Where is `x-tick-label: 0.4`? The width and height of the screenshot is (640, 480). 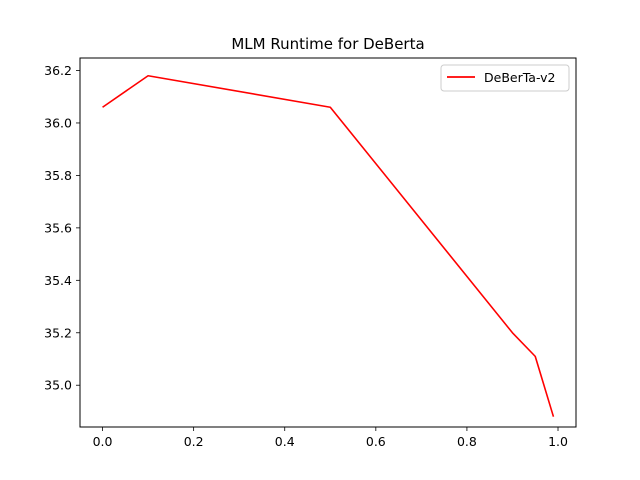
x-tick-label: 0.4 is located at coordinates (285, 441).